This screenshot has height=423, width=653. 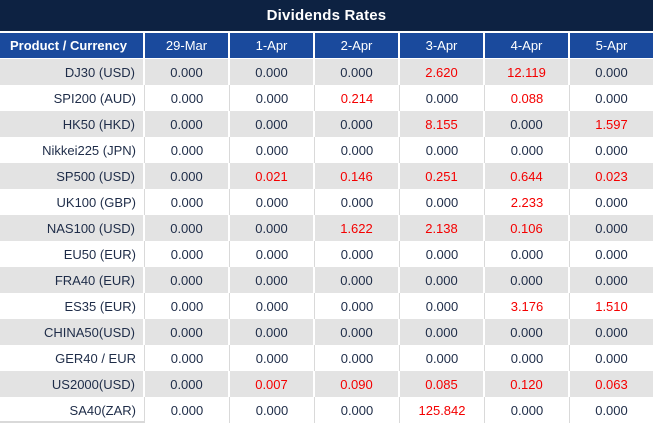 I want to click on value-cell: 0.085, so click(x=442, y=384).